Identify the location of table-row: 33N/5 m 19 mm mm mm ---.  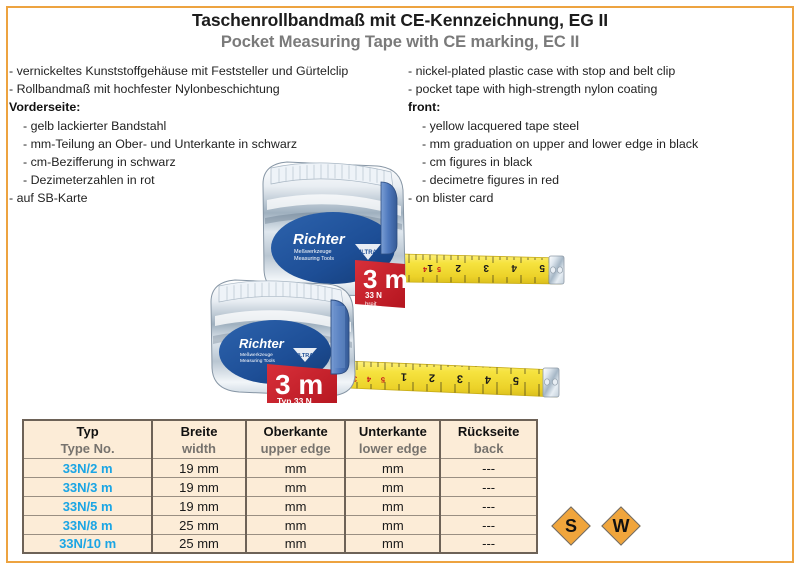
(280, 506).